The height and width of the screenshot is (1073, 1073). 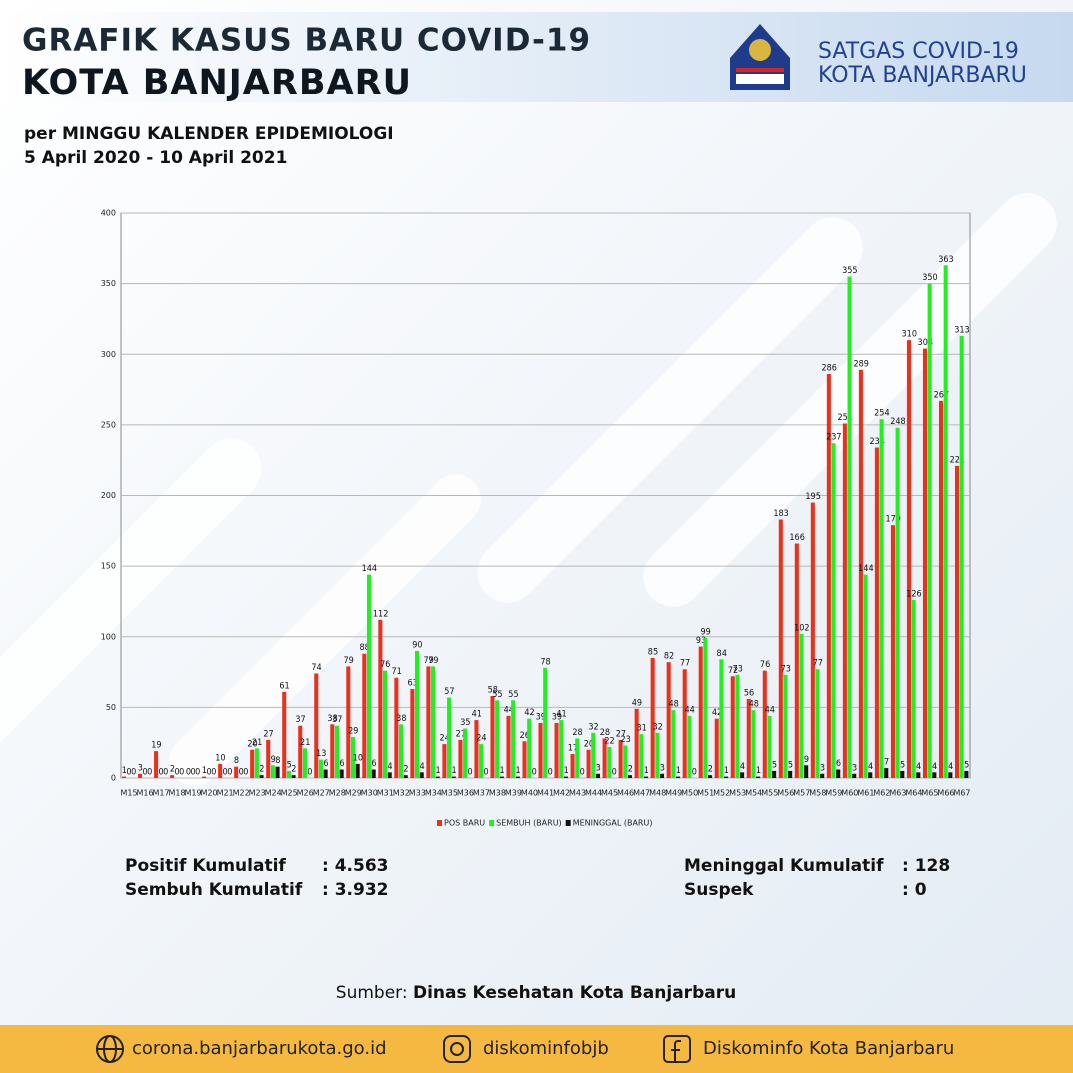 What do you see at coordinates (689, 793) in the screenshot?
I see `x-tick-label: M50` at bounding box center [689, 793].